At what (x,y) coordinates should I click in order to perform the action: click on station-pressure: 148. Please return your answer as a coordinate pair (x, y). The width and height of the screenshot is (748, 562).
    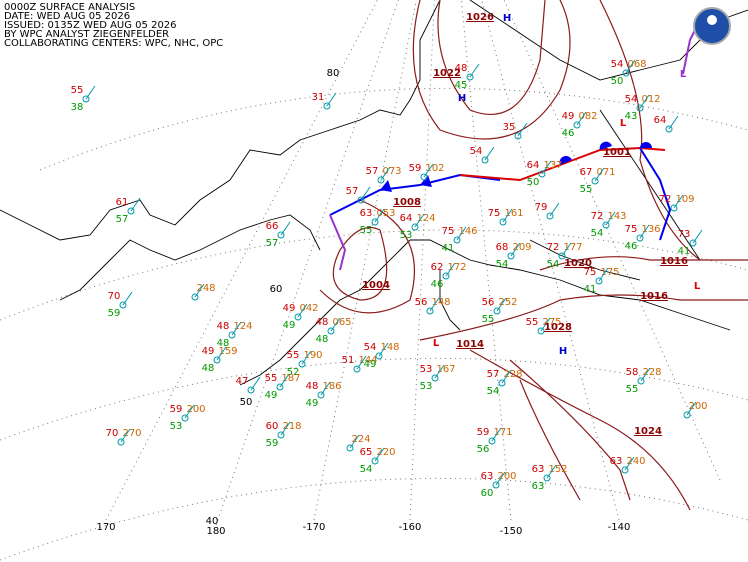
    Looking at the image, I should click on (440, 302).